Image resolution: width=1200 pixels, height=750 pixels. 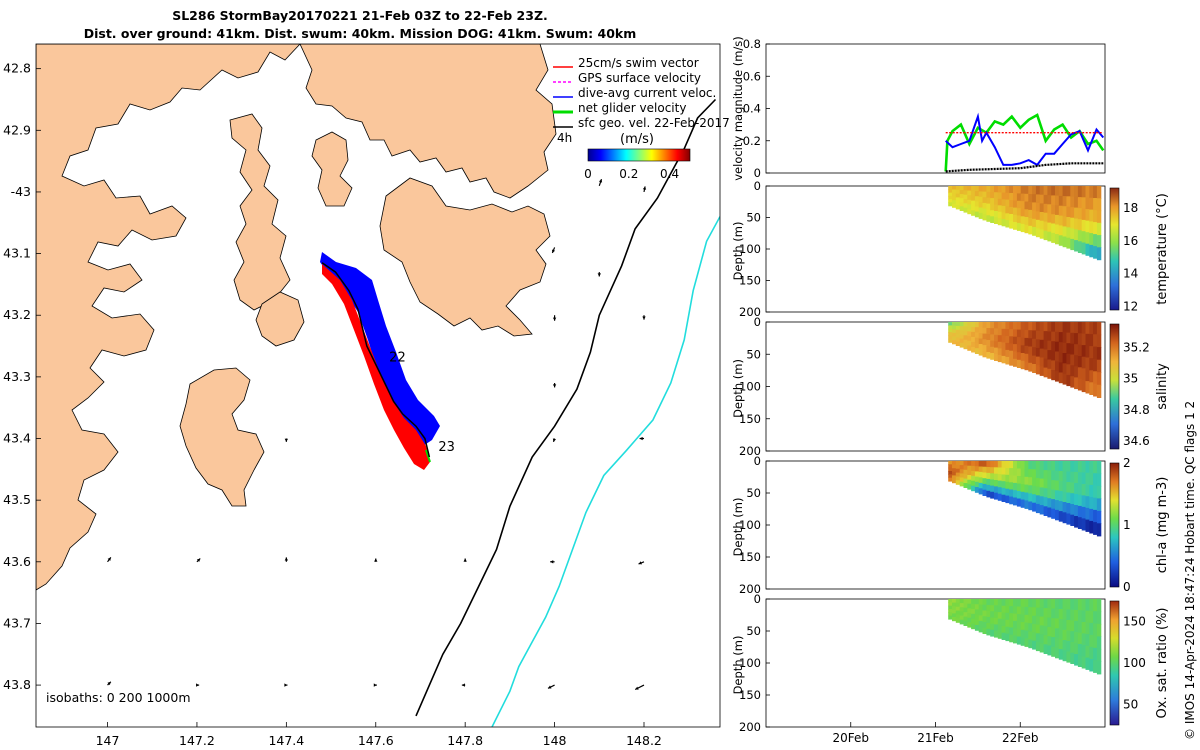 What do you see at coordinates (738, 665) in the screenshot?
I see `section-ylabel: Depth (m)` at bounding box center [738, 665].